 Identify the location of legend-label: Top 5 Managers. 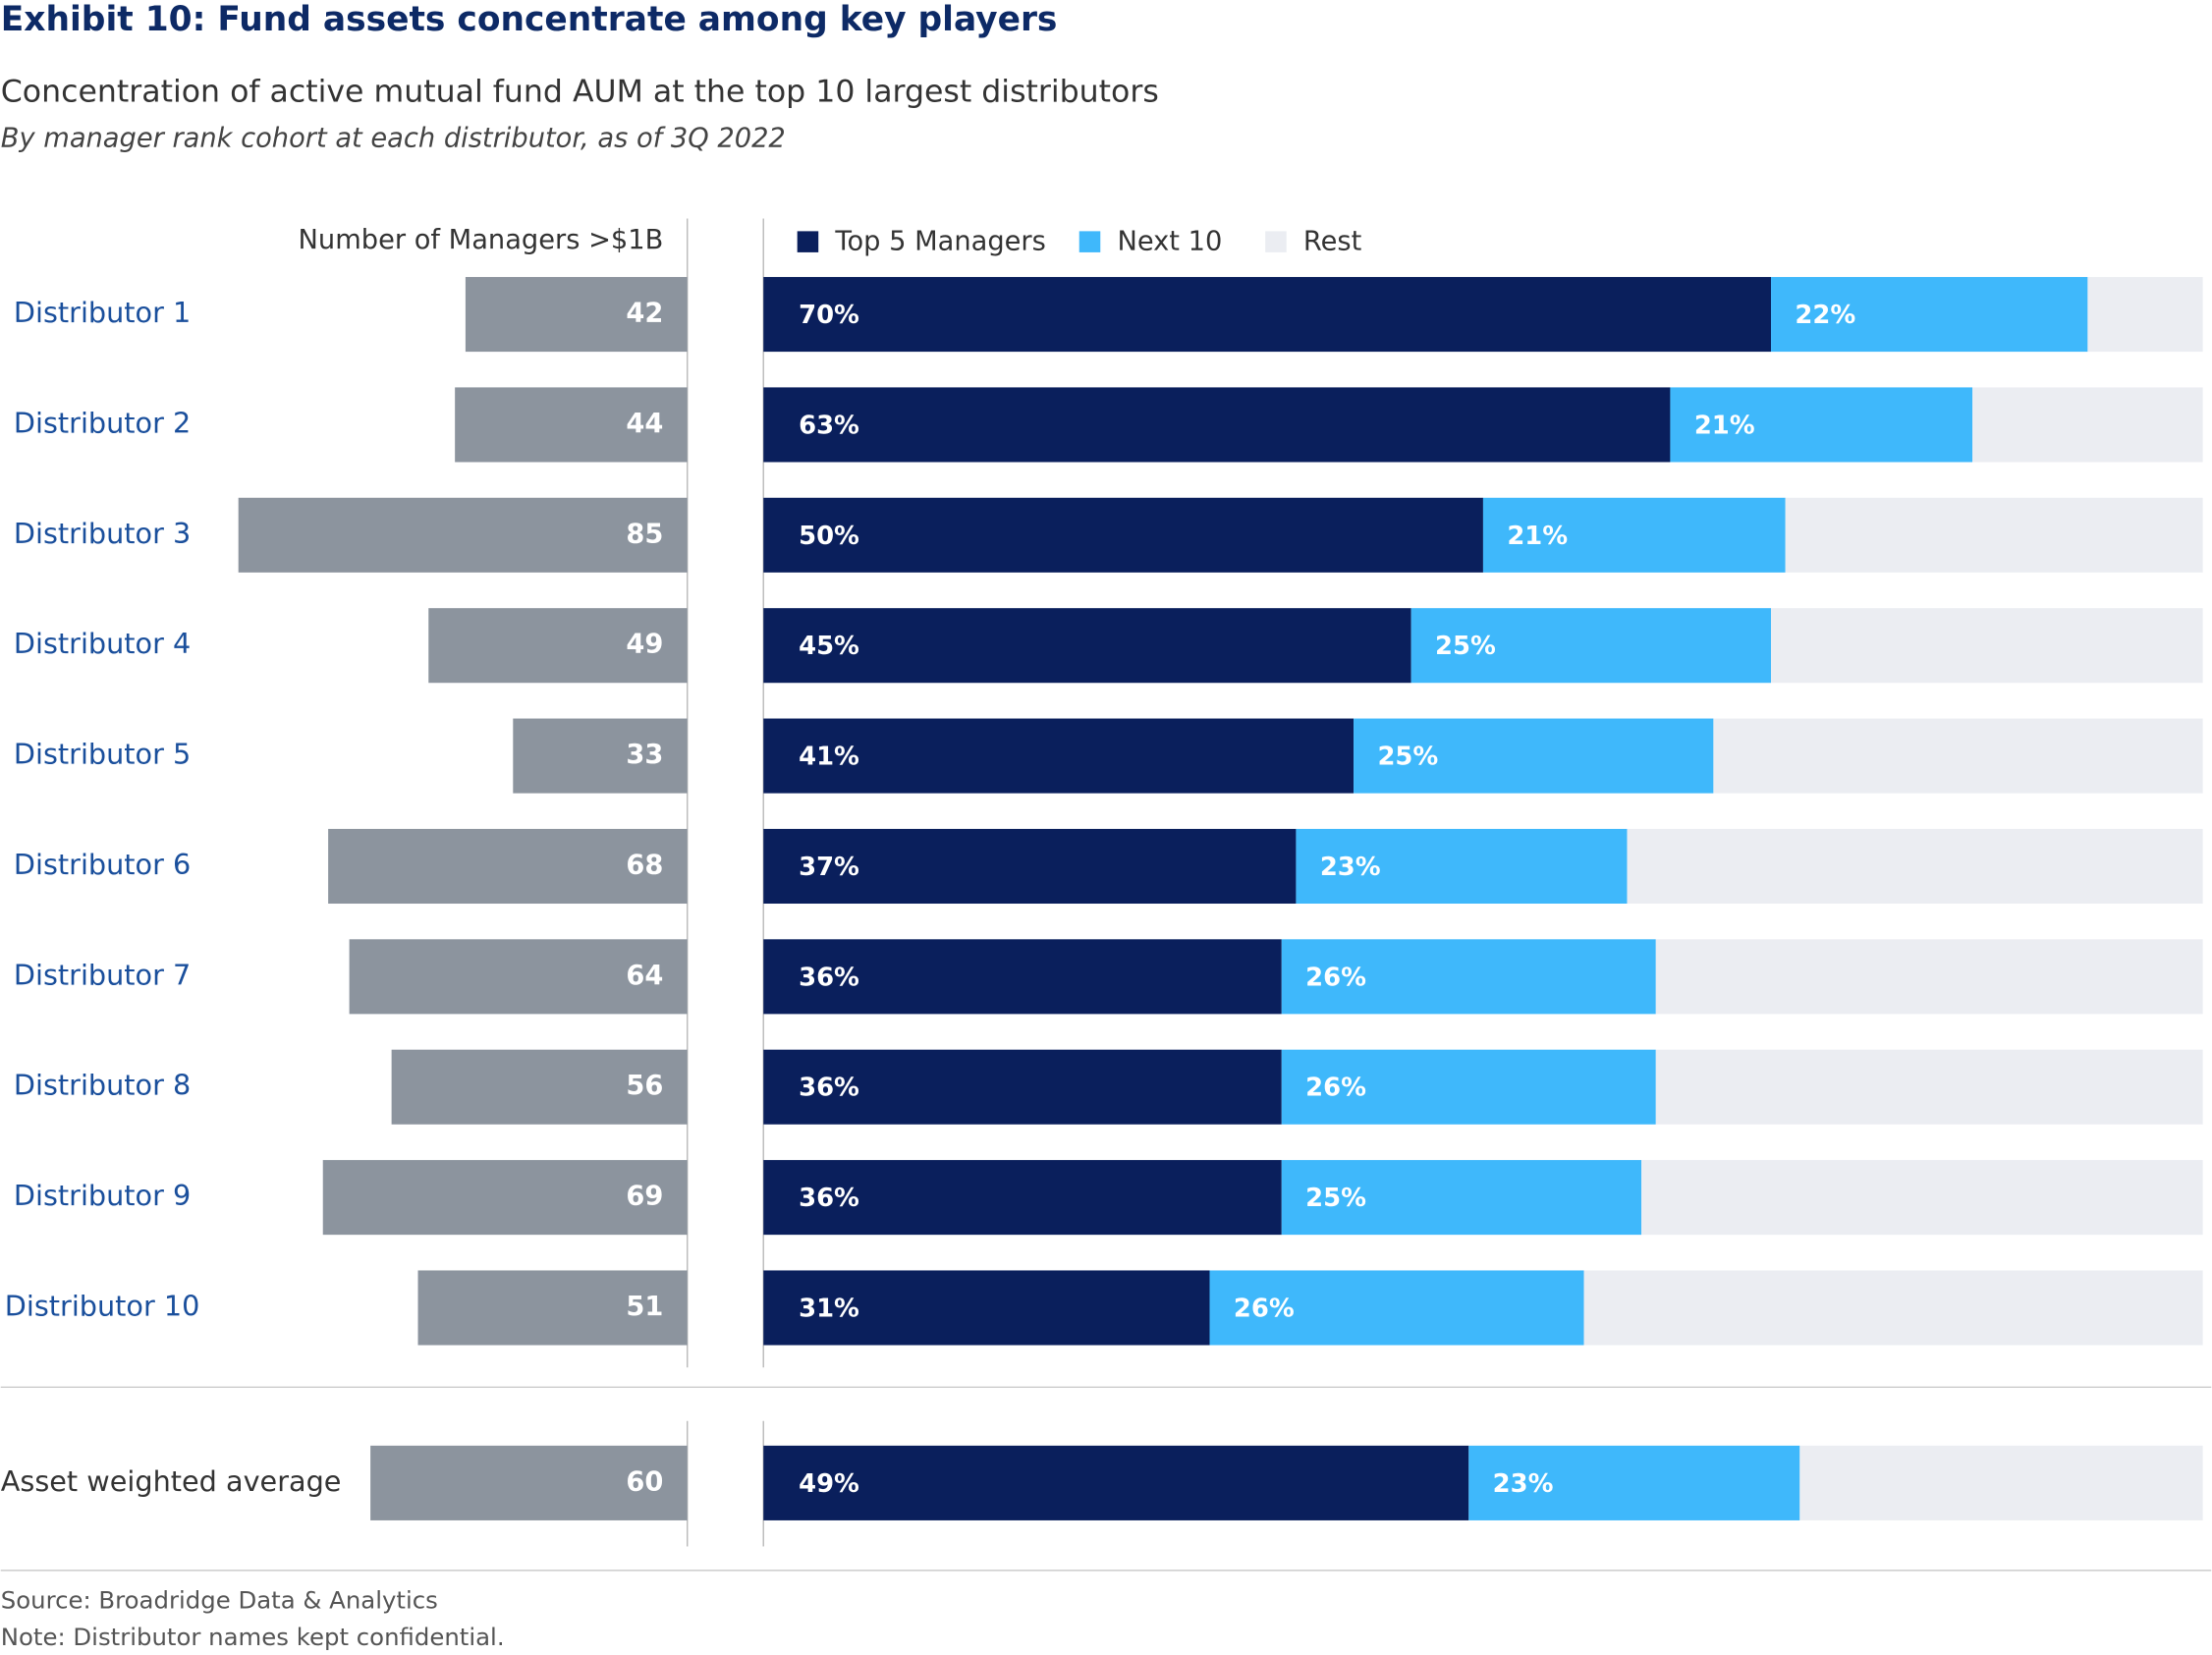
(939, 241).